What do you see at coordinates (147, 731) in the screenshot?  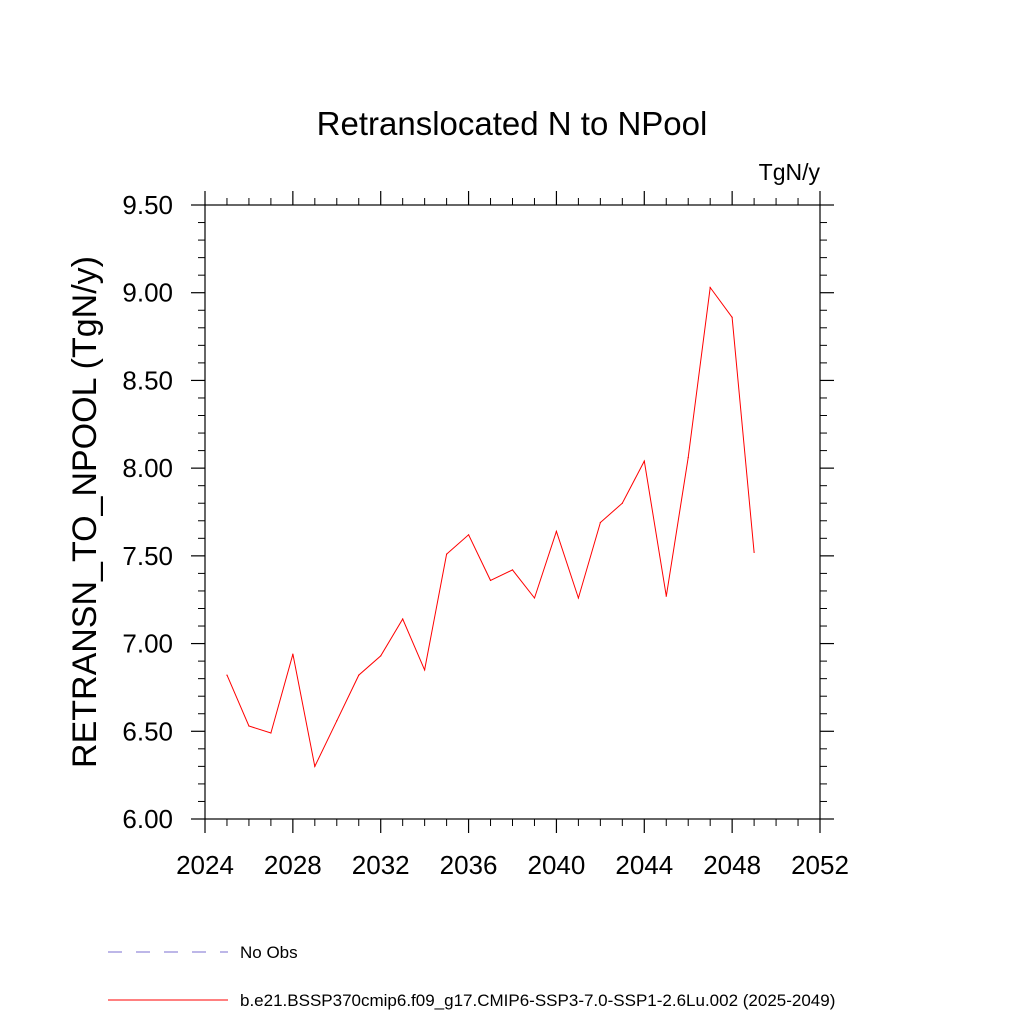 I see `y-tick-label: 6.50` at bounding box center [147, 731].